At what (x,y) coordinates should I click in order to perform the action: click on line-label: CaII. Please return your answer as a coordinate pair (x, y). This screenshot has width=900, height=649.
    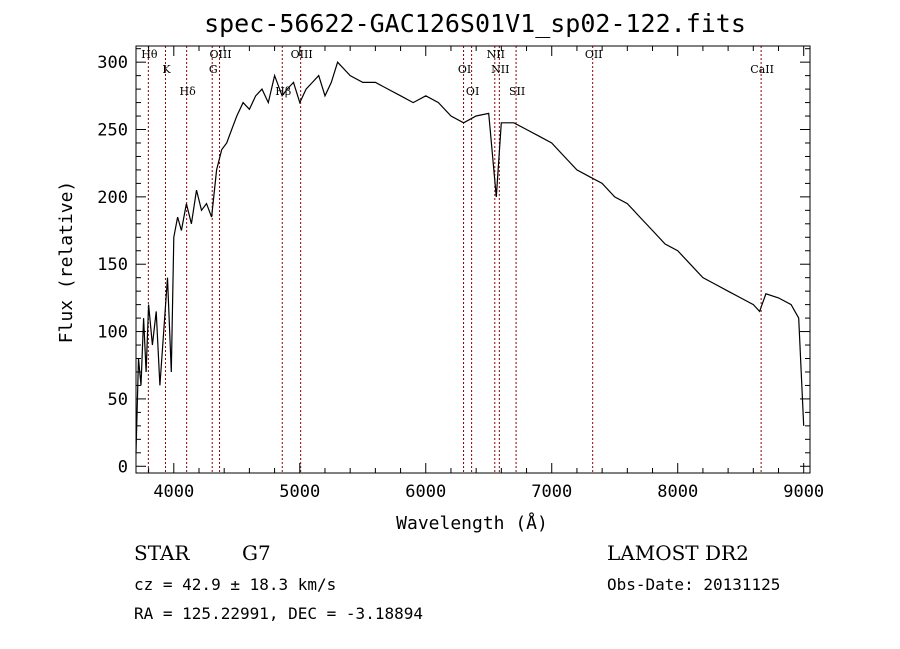
    Looking at the image, I should click on (762, 69).